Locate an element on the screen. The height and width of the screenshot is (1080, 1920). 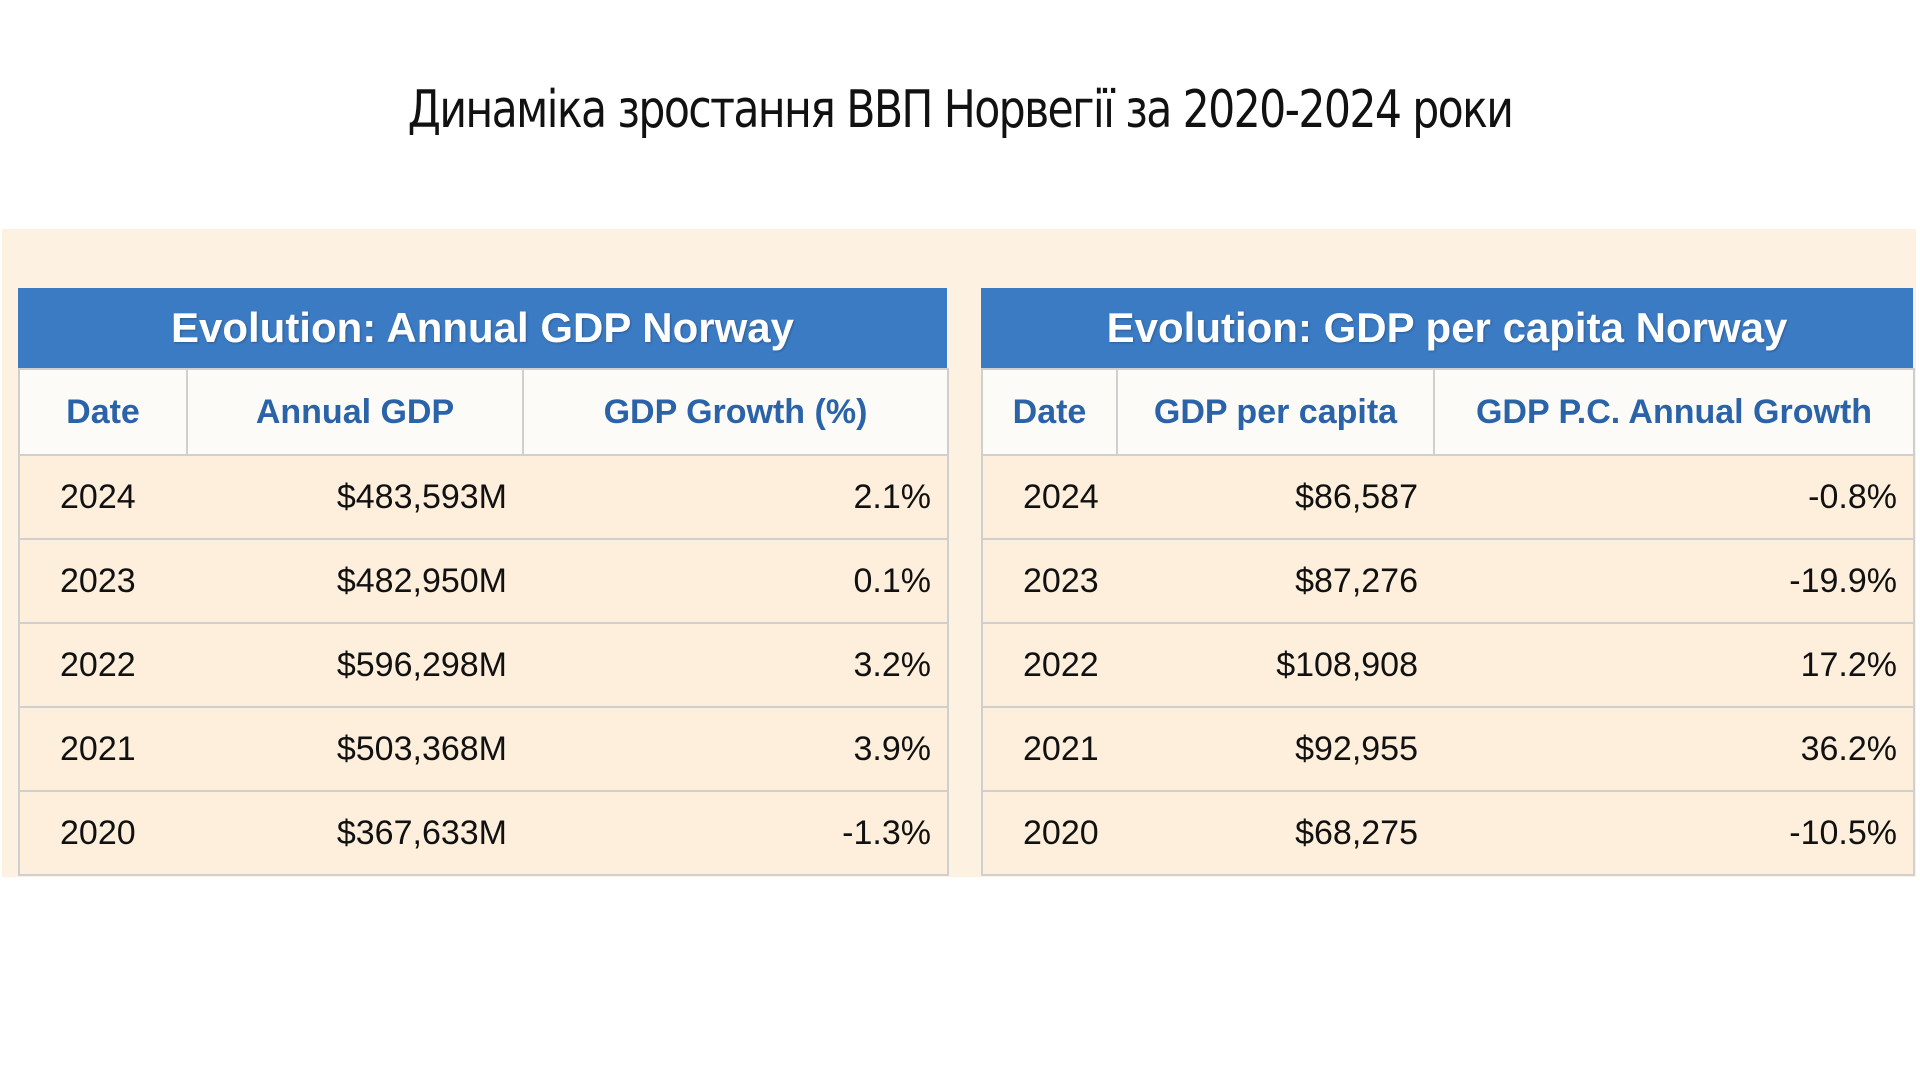
table-row: 2021 $92,955 36.2% is located at coordinates (1448, 749).